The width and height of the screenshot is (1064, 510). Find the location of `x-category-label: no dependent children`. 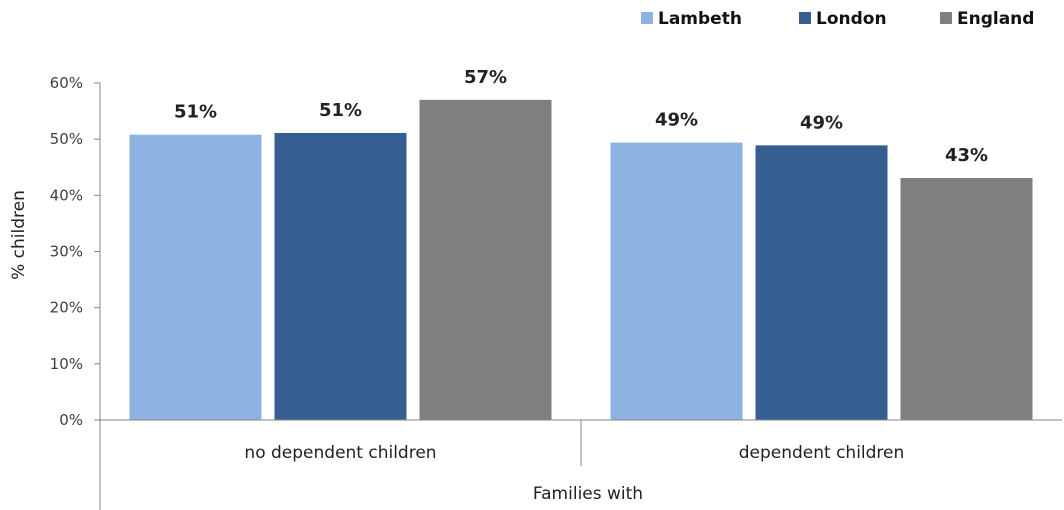

x-category-label: no dependent children is located at coordinates (340, 453).